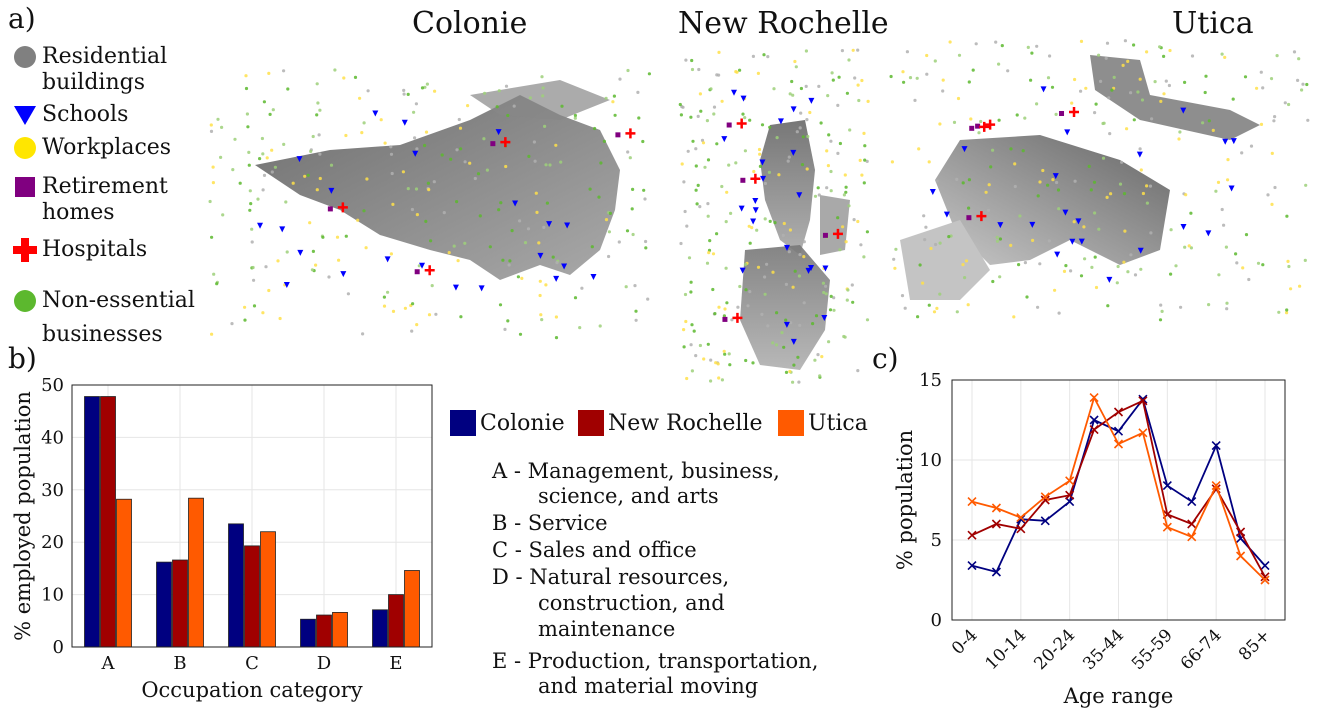 Image resolution: width=1317 pixels, height=708 pixels. I want to click on bar-y-axis-label: % employed population, so click(23, 516).